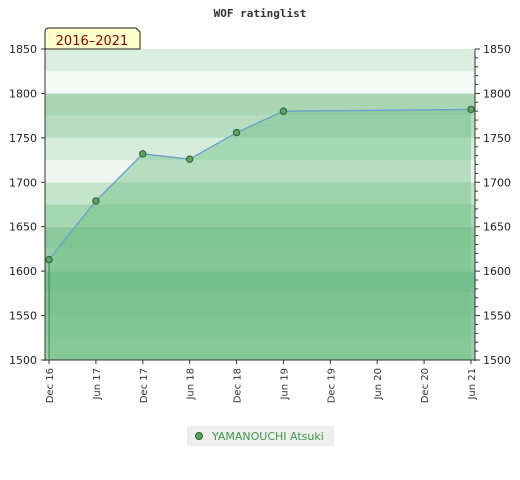 This screenshot has height=480, width=520. What do you see at coordinates (497, 360) in the screenshot?
I see `y-tick-label-right: 1500` at bounding box center [497, 360].